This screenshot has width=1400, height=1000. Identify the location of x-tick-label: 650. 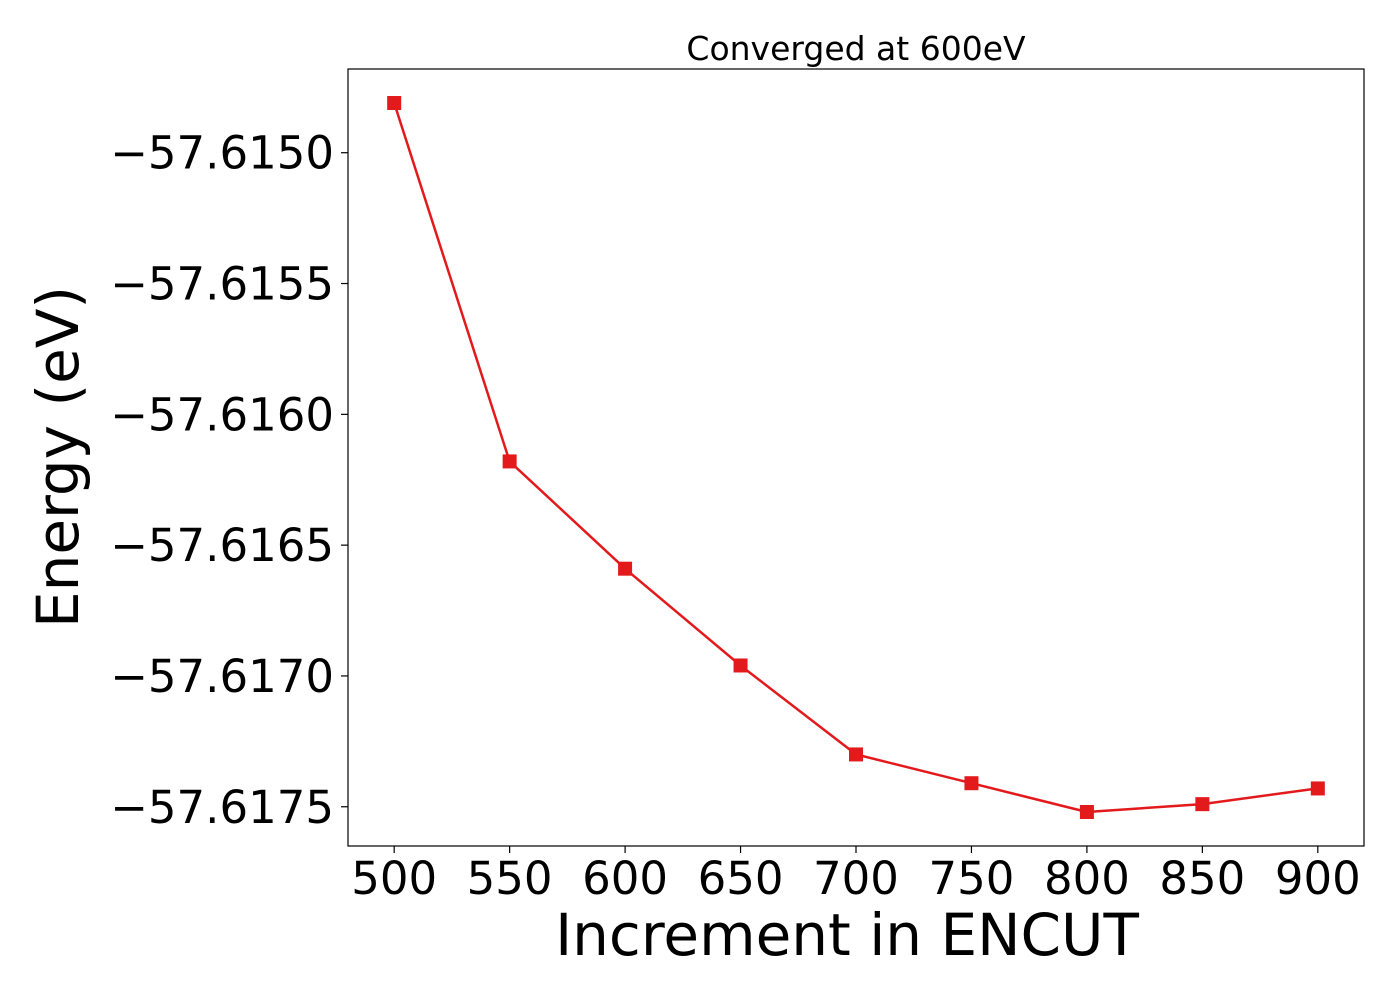
(741, 878).